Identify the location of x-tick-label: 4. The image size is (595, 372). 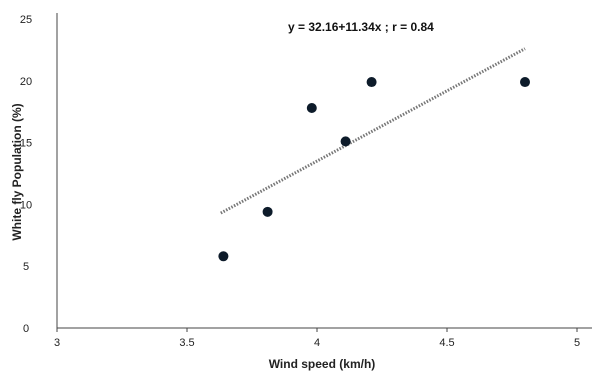
(317, 343).